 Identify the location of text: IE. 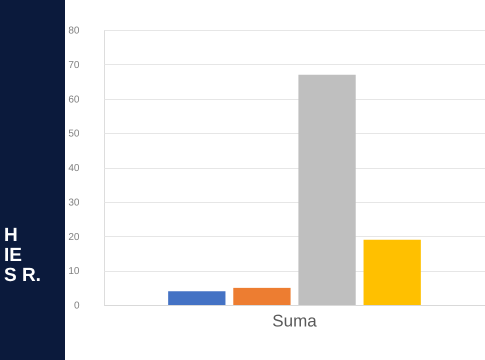
(13, 255).